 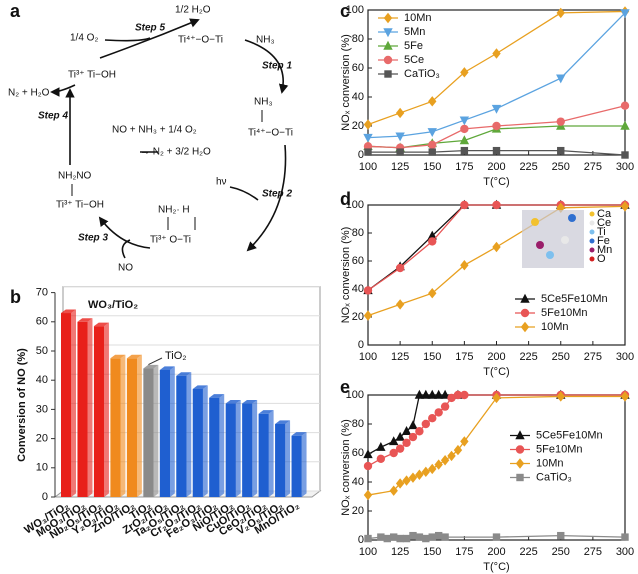 What do you see at coordinates (200, 40) in the screenshot?
I see `diagram-label: Ti⁴⁺−O−Ti` at bounding box center [200, 40].